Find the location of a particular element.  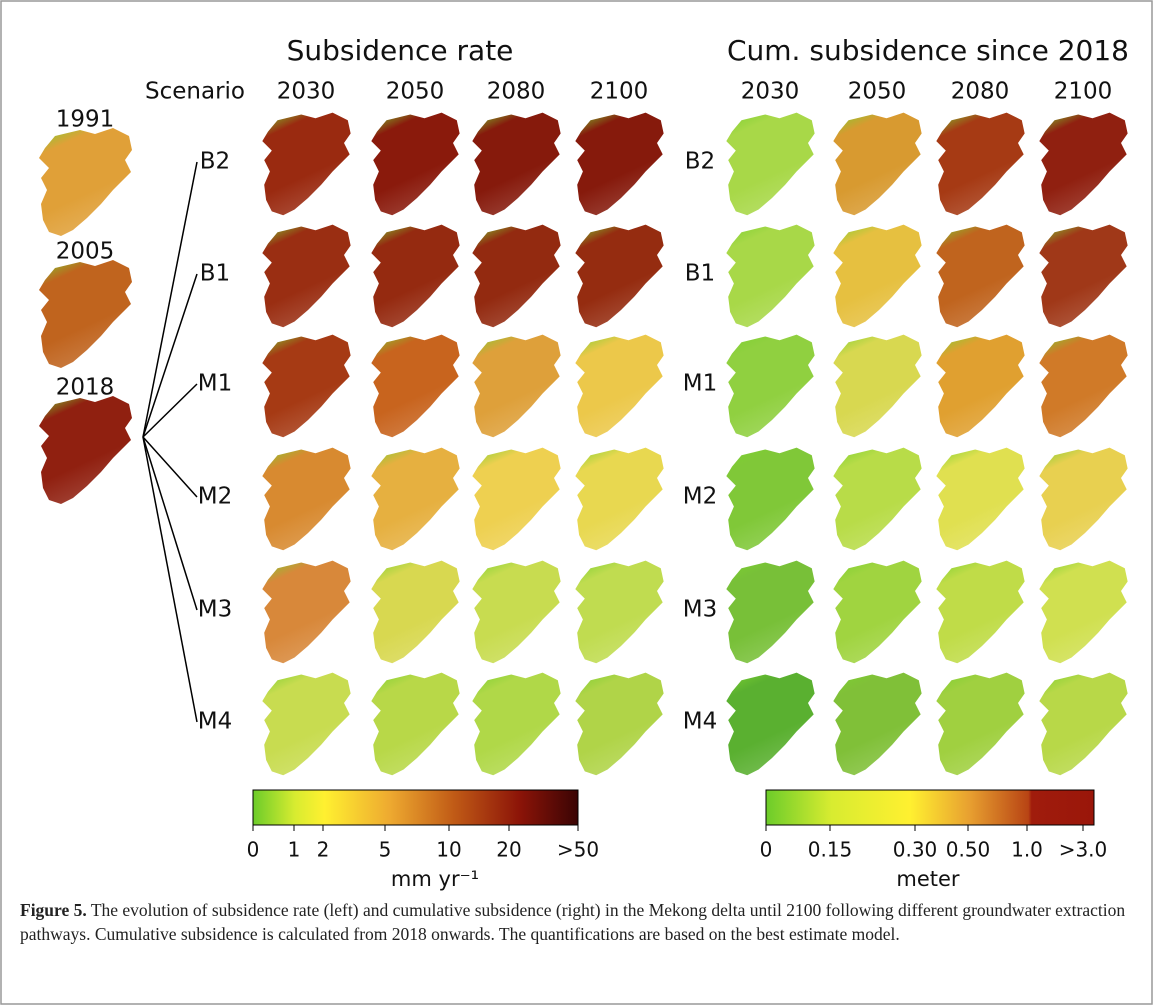

colorbar-tick-label: 20 is located at coordinates (508, 850).